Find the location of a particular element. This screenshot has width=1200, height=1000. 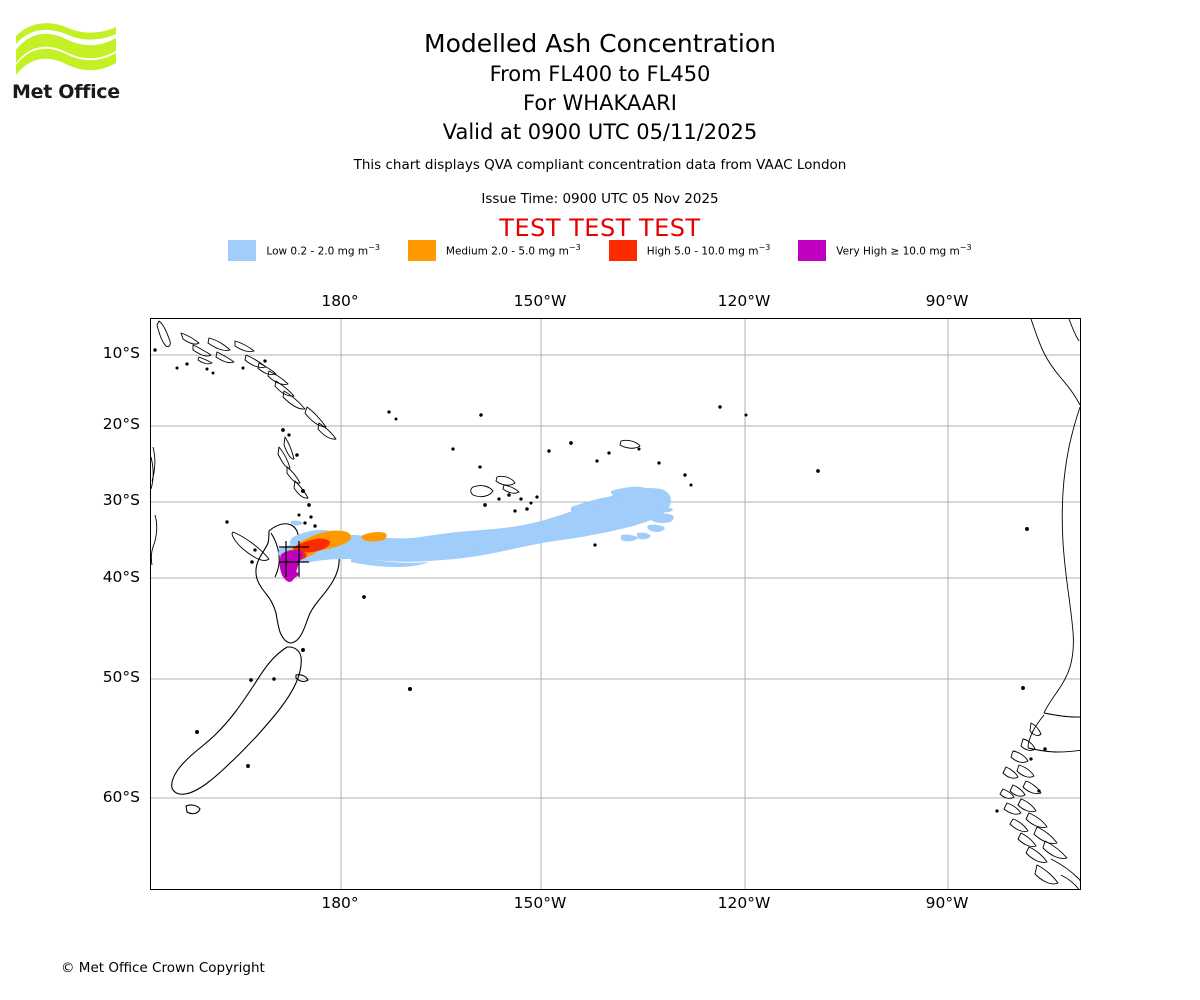

flight-level-subtitle: From FL400 to FL450 is located at coordinates (600, 74).